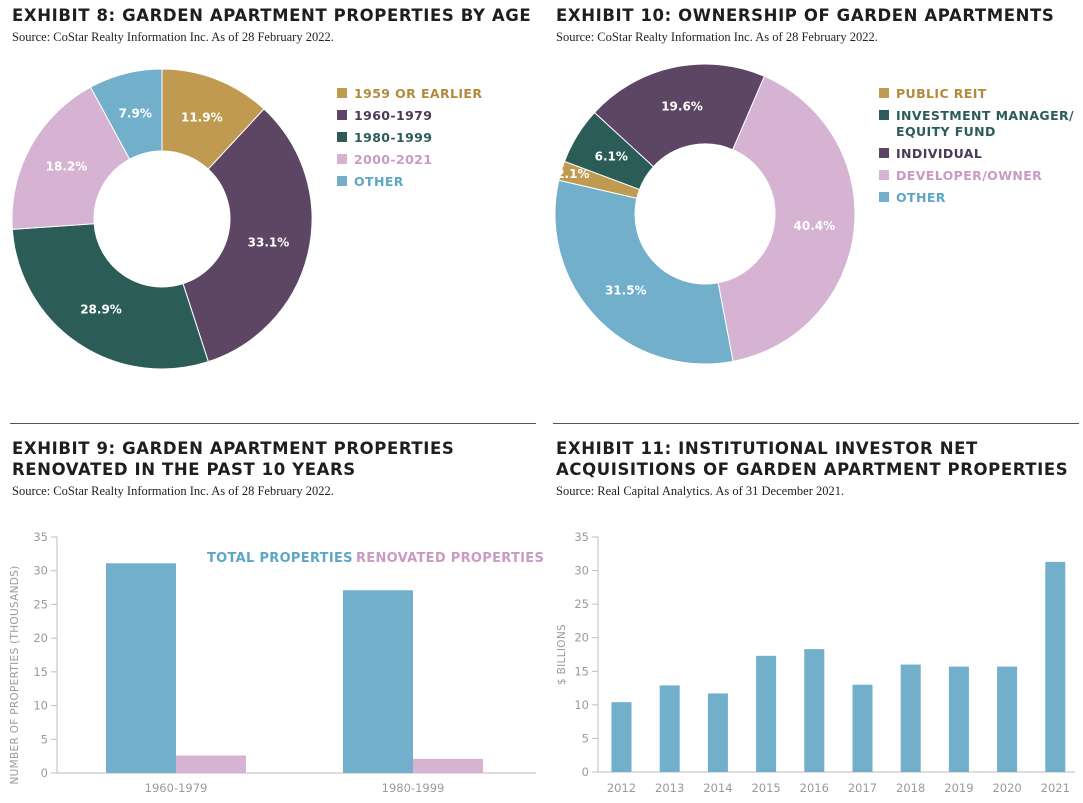 The height and width of the screenshot is (803, 1083). I want to click on ex11-x-tick-label-2021: 2021, so click(1055, 788).